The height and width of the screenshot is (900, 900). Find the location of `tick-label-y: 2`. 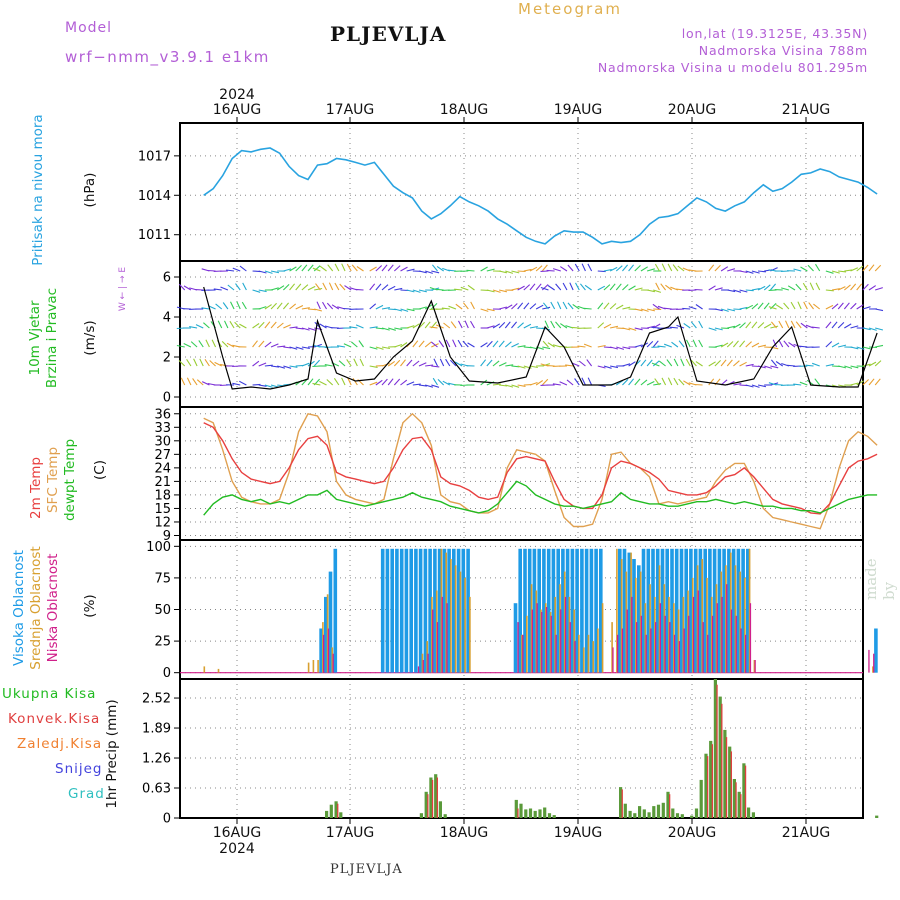

tick-label-y: 2 is located at coordinates (167, 358).